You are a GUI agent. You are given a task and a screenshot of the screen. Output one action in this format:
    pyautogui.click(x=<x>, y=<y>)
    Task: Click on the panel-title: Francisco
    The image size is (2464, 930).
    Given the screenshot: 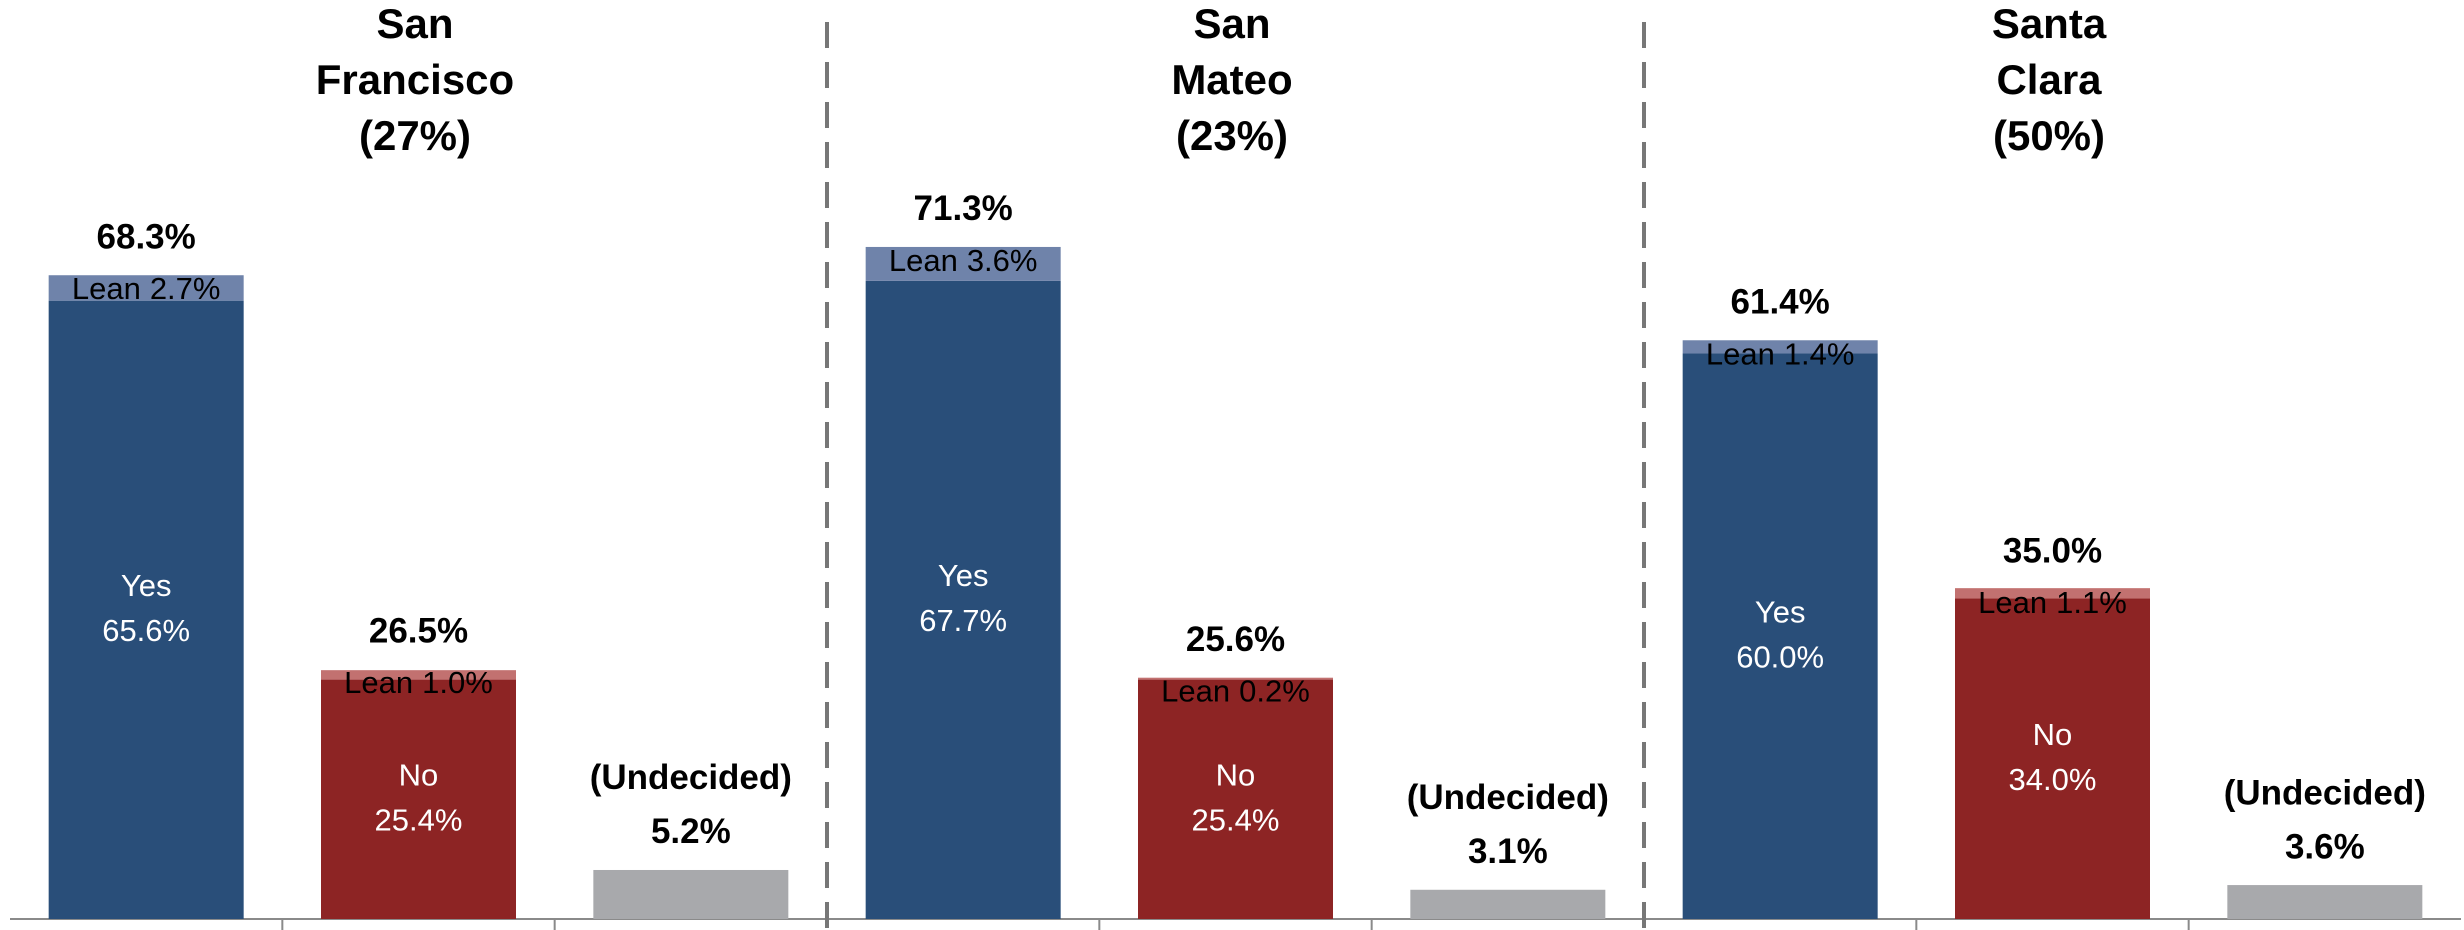 What is the action you would take?
    pyautogui.click(x=415, y=79)
    